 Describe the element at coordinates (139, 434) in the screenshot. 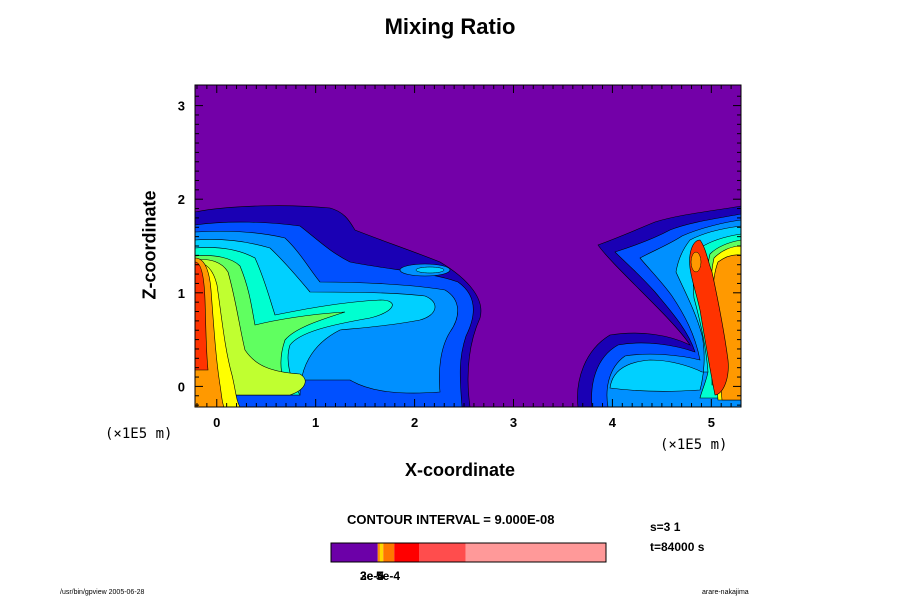

I see `y-unit-label: (×1E5 m)` at that location.